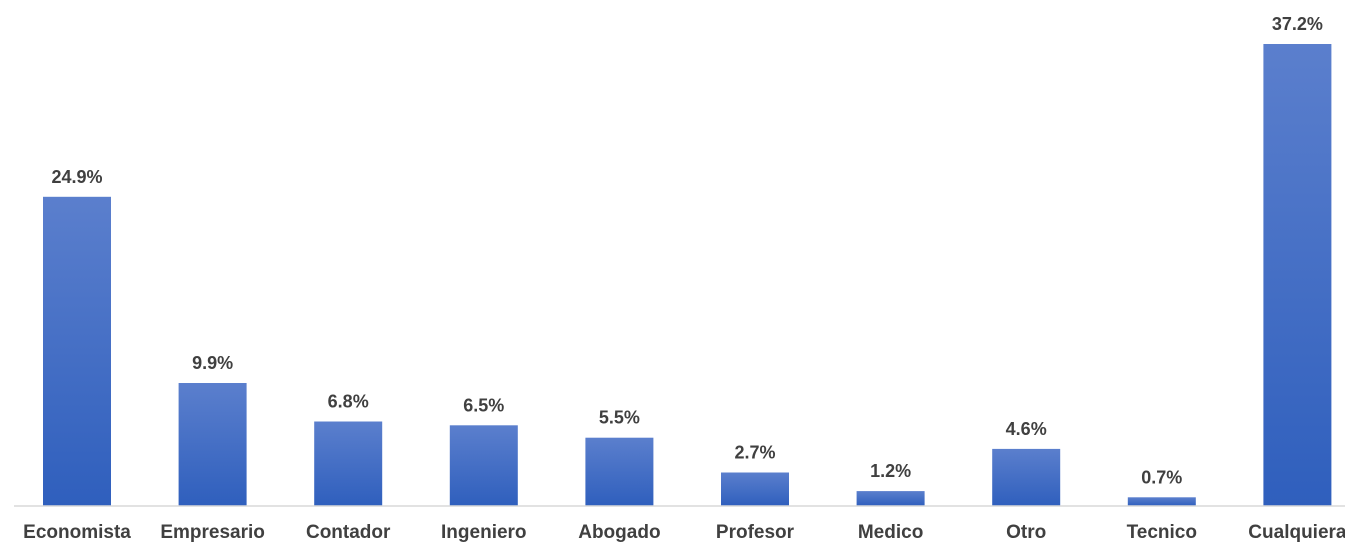 The height and width of the screenshot is (548, 1345). Describe the element at coordinates (1161, 477) in the screenshot. I see `data-label-tecnico: 0.7%` at that location.